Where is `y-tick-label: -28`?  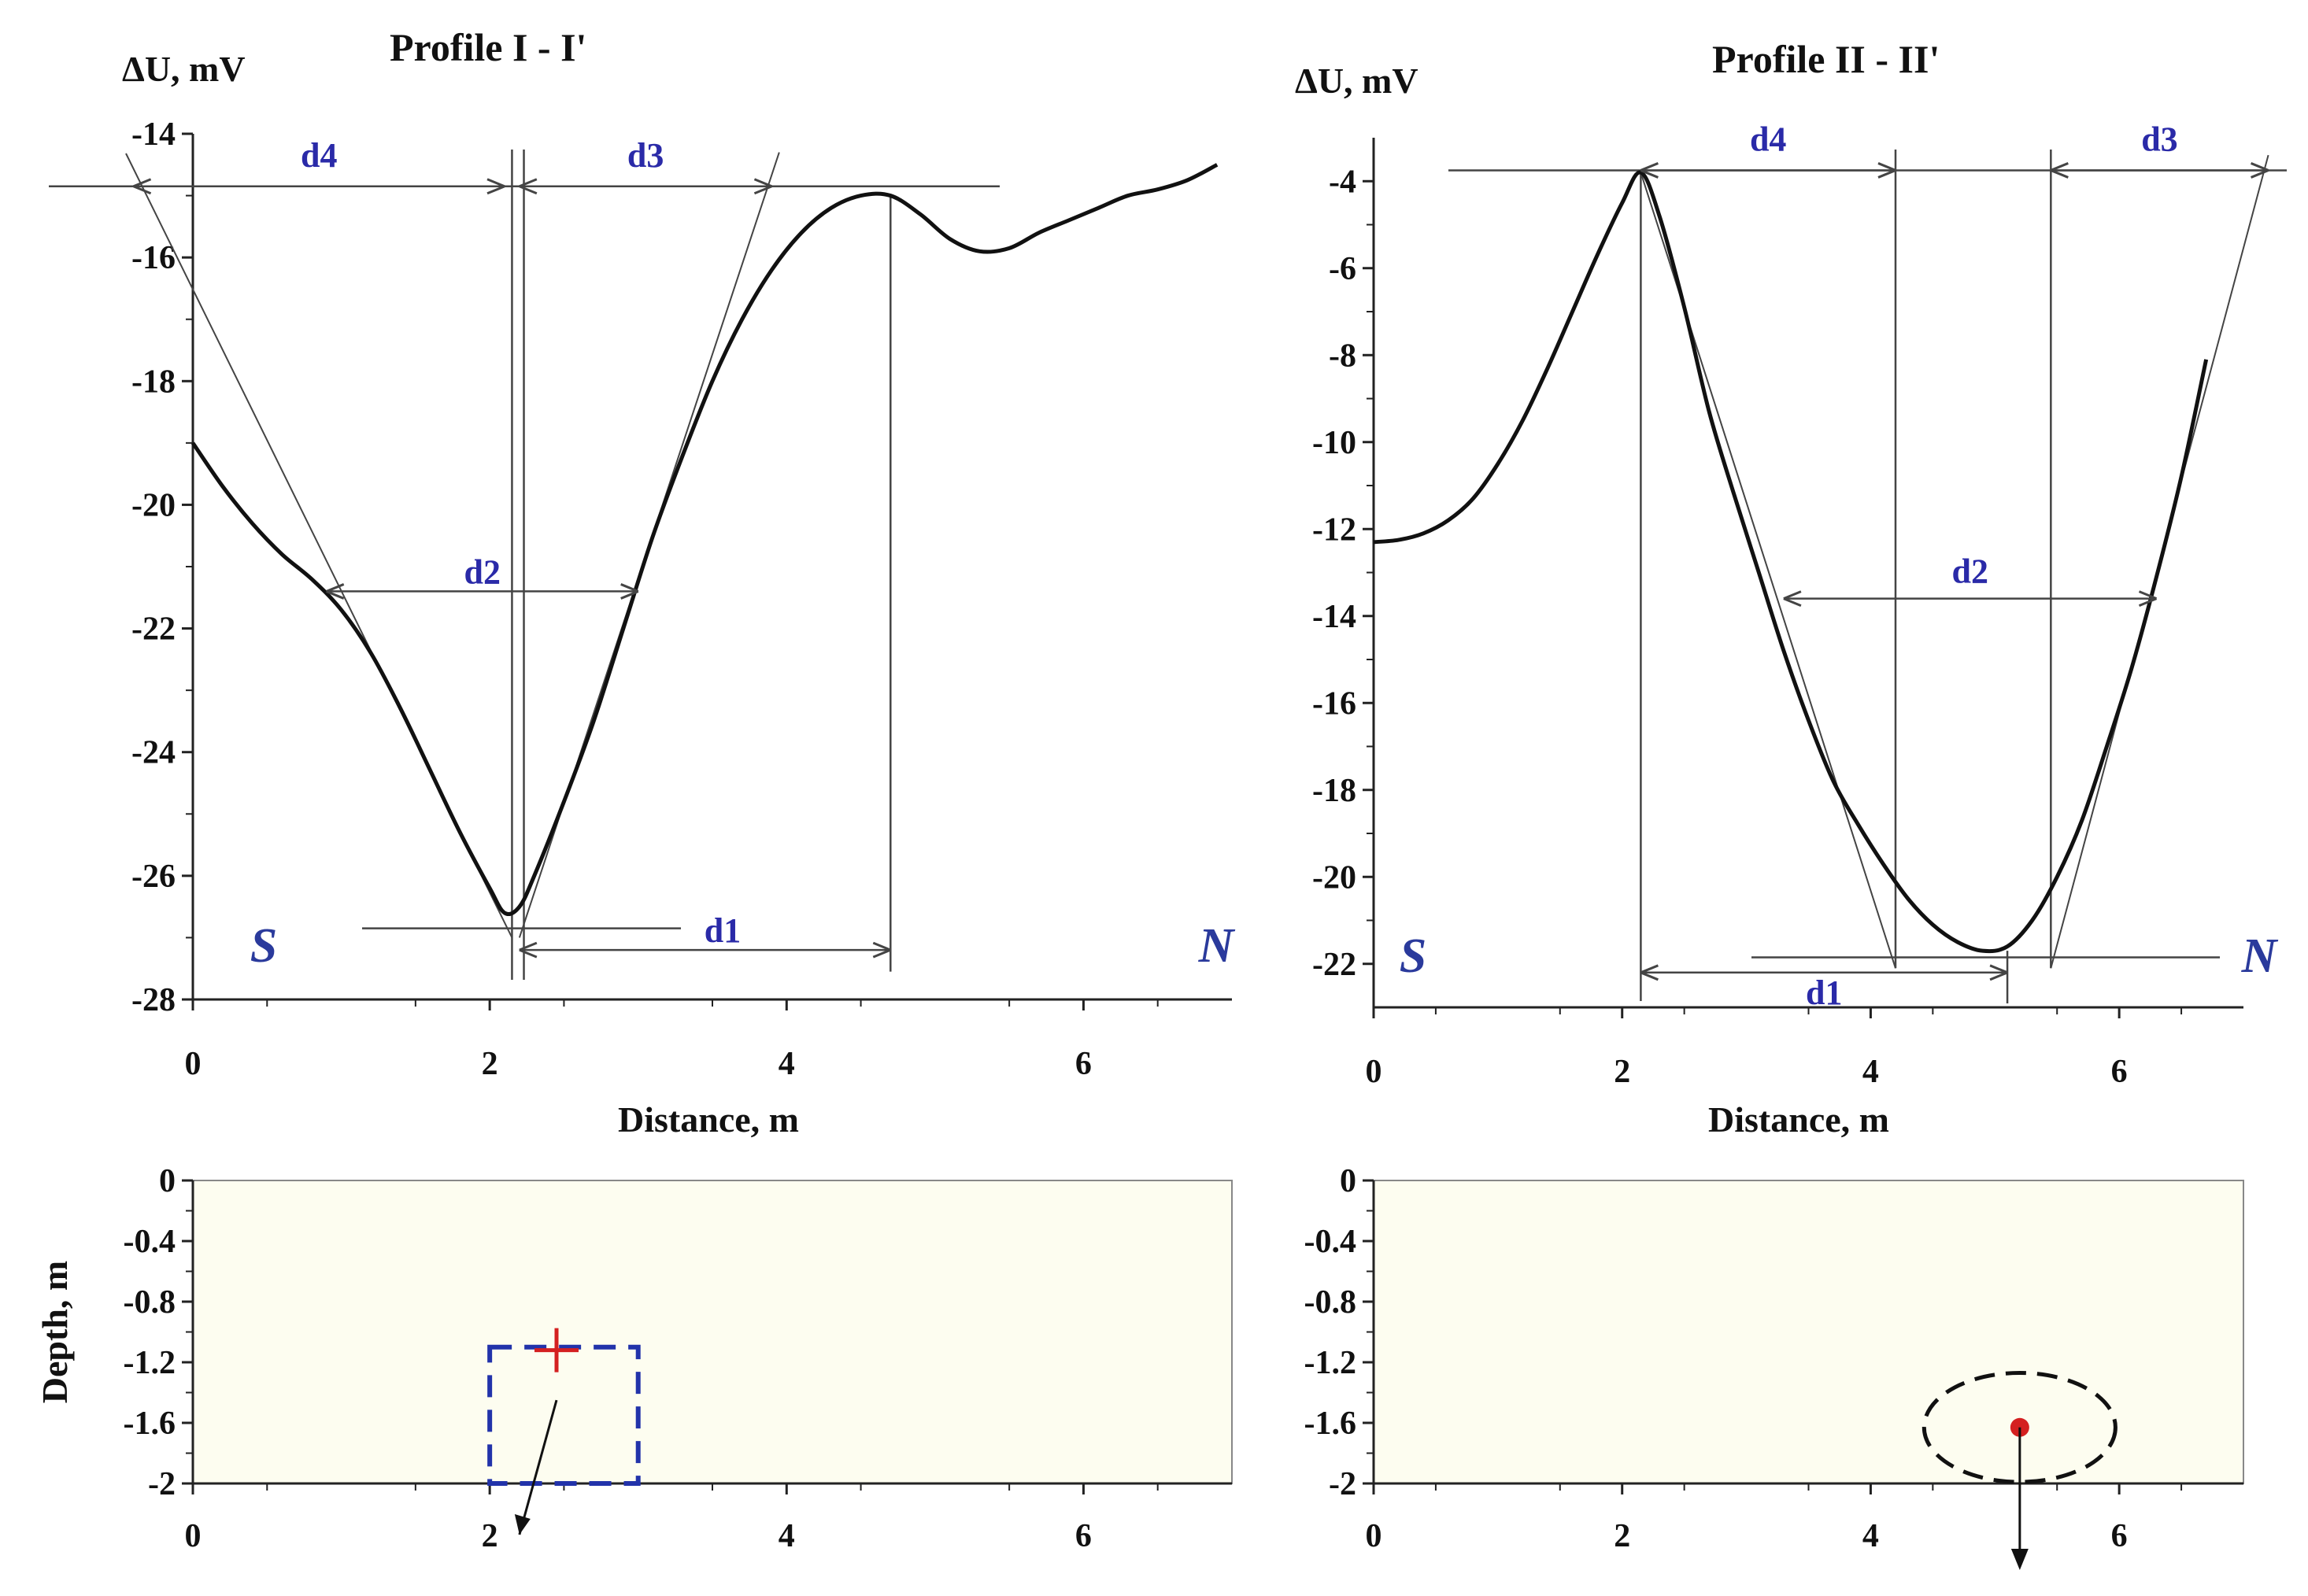 y-tick-label: -28 is located at coordinates (153, 1000).